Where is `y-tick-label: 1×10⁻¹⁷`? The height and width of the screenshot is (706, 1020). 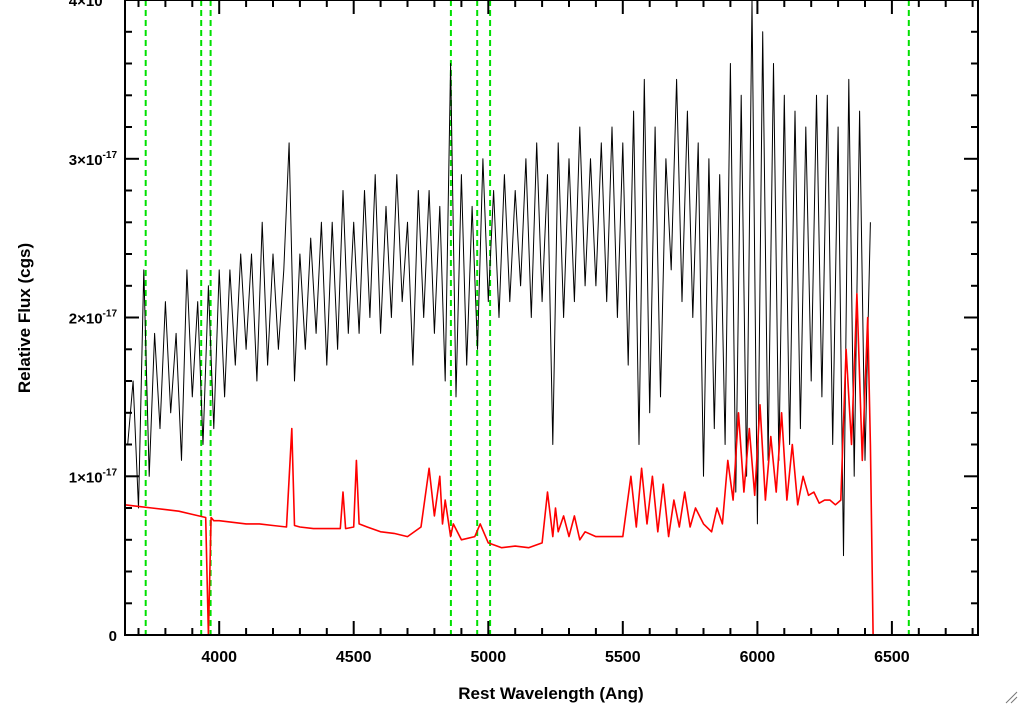
y-tick-label: 1×10⁻¹⁷ is located at coordinates (93, 476).